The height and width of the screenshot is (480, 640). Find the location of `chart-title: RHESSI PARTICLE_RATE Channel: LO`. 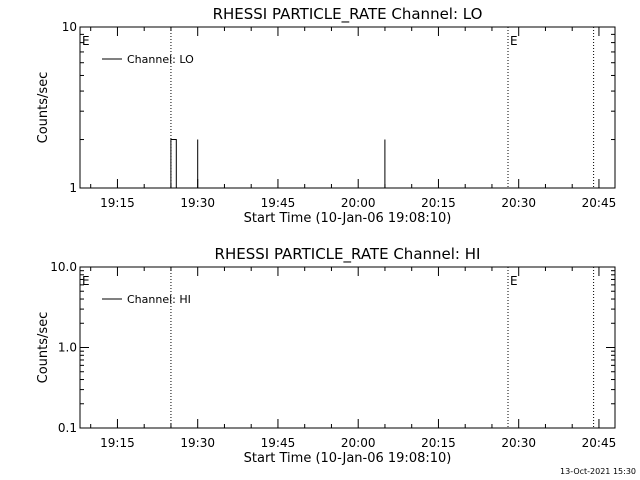

chart-title: RHESSI PARTICLE_RATE Channel: LO is located at coordinates (348, 14).